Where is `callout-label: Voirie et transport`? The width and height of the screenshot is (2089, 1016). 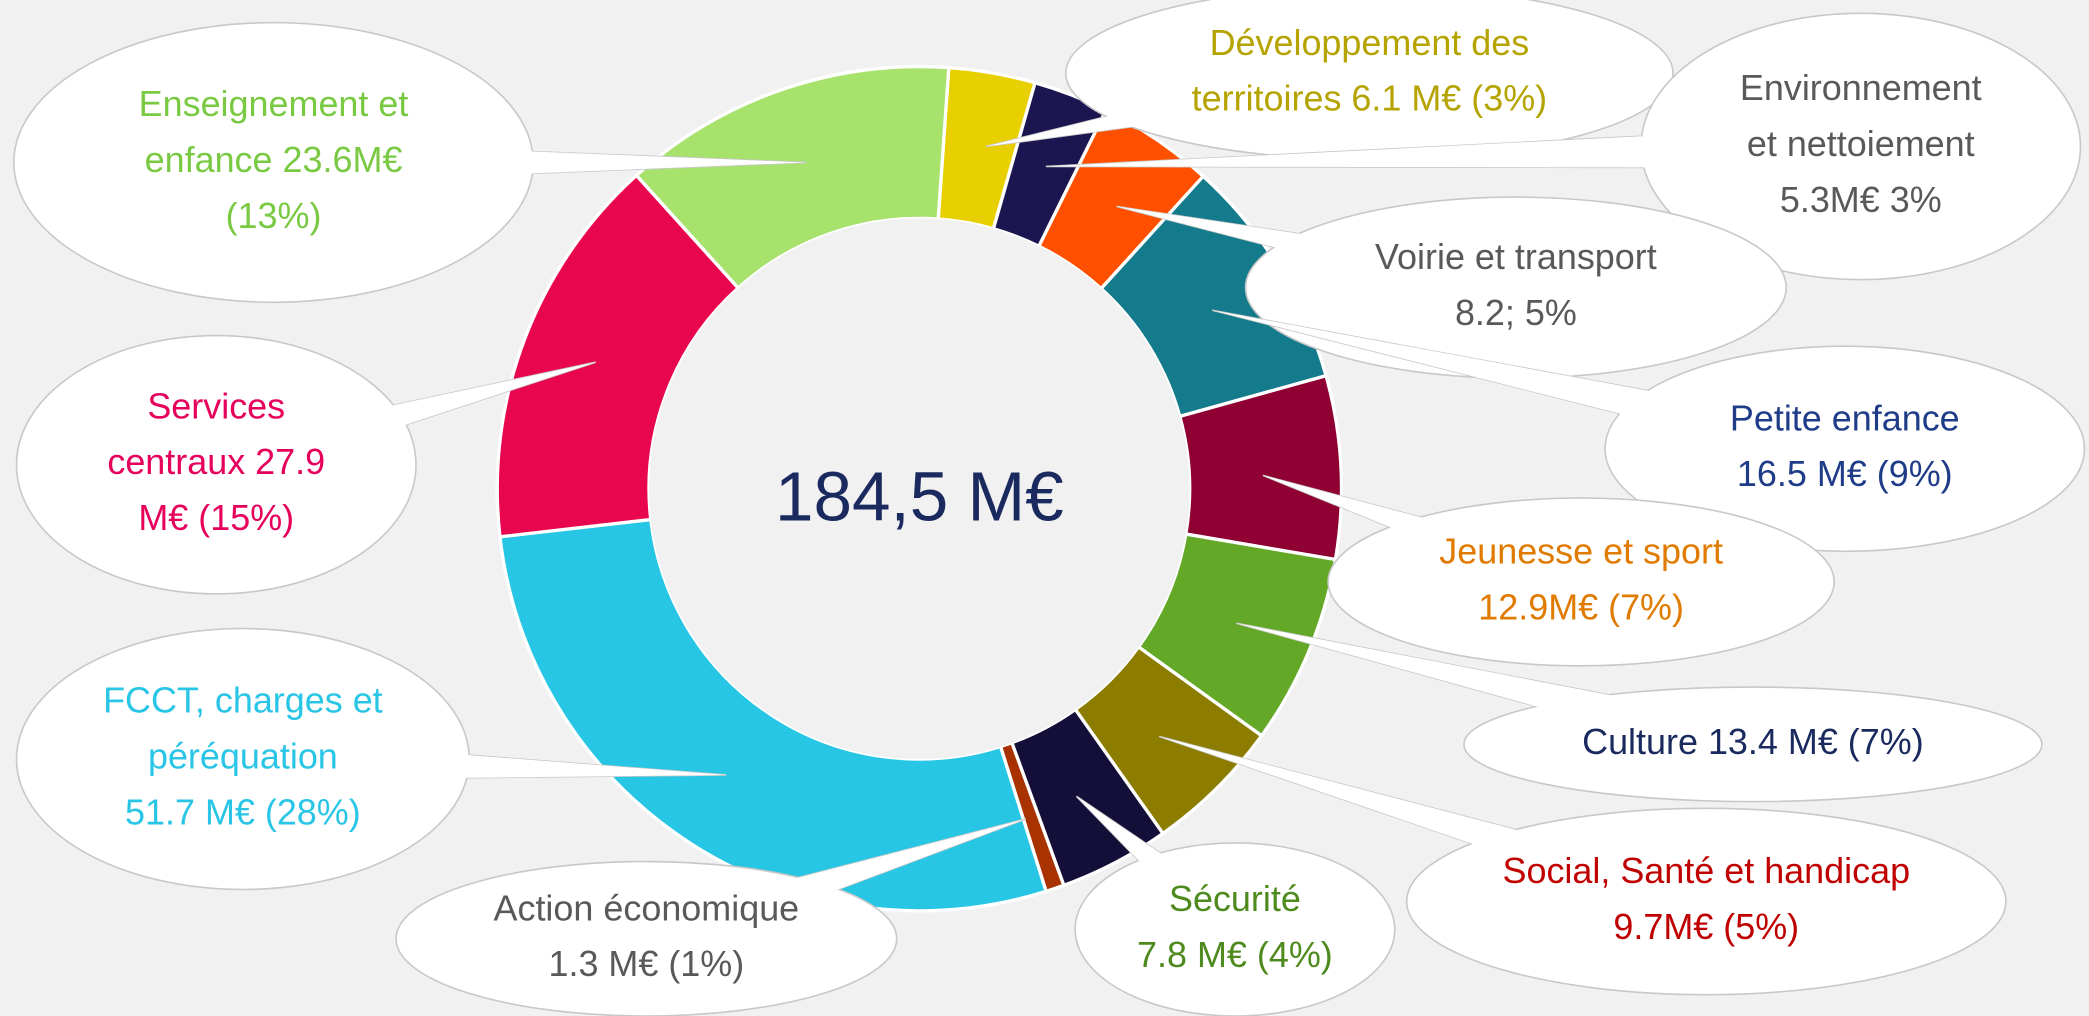
callout-label: Voirie et transport is located at coordinates (1516, 256).